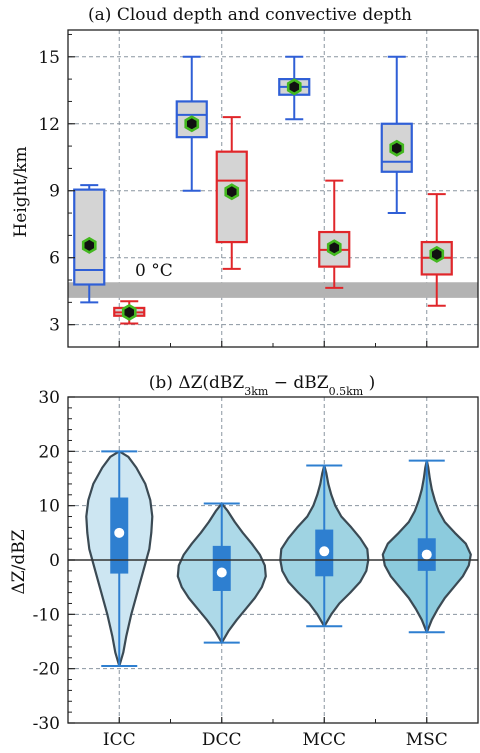 The width and height of the screenshot is (480, 753). What do you see at coordinates (46, 724) in the screenshot?
I see `panel-b-y-tick-label: -30` at bounding box center [46, 724].